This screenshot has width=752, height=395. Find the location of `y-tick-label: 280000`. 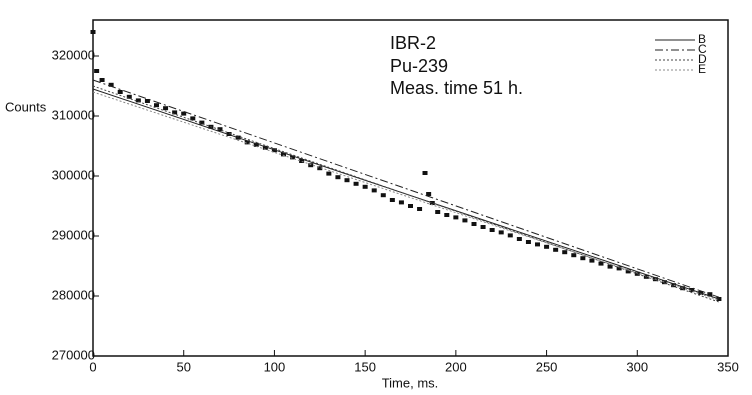

y-tick-label: 280000 is located at coordinates (73, 294).